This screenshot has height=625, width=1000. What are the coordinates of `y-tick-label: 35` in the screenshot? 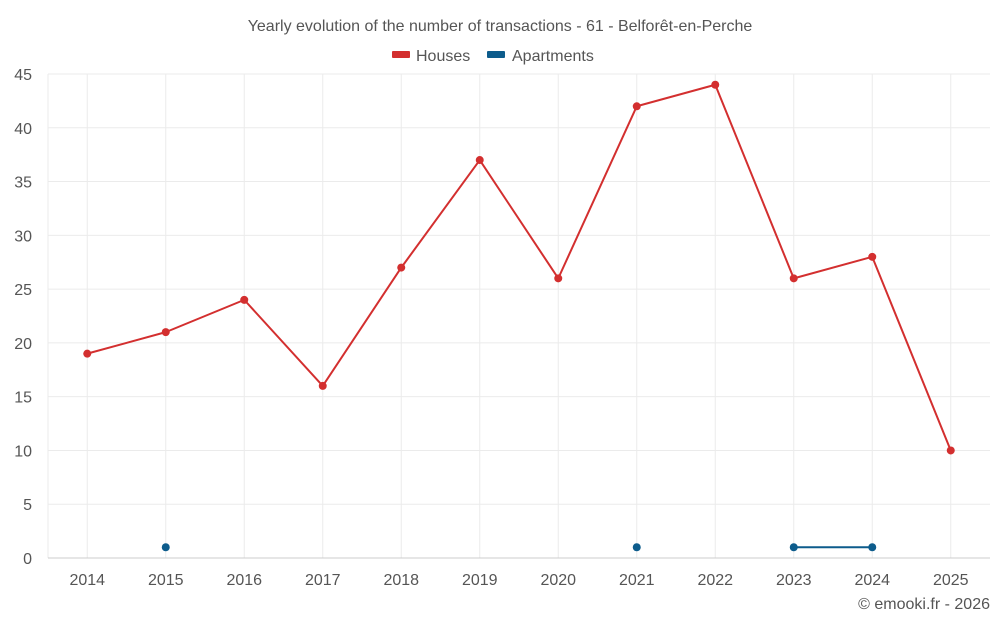 It's located at (23, 183).